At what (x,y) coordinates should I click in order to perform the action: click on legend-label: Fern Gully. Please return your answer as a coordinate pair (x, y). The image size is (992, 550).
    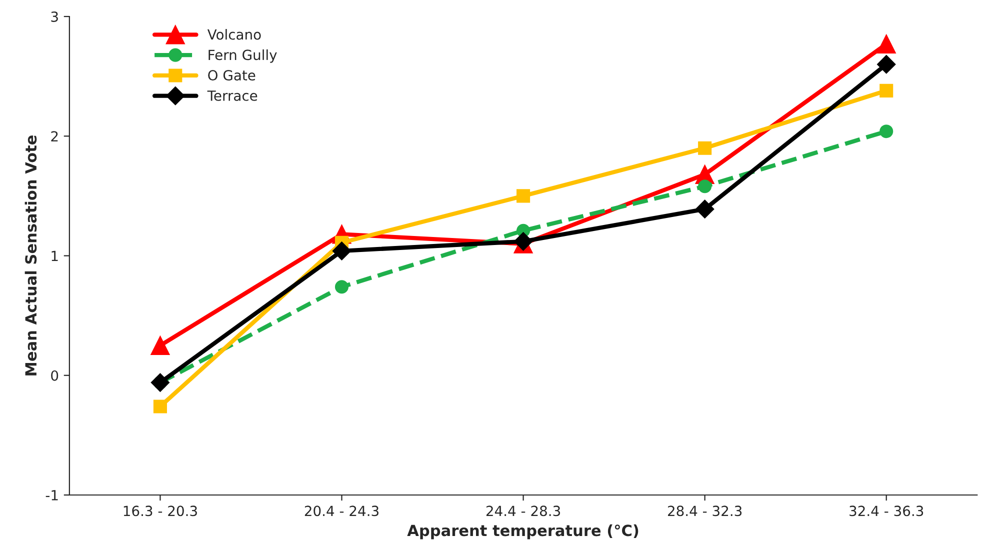
    Looking at the image, I should click on (242, 56).